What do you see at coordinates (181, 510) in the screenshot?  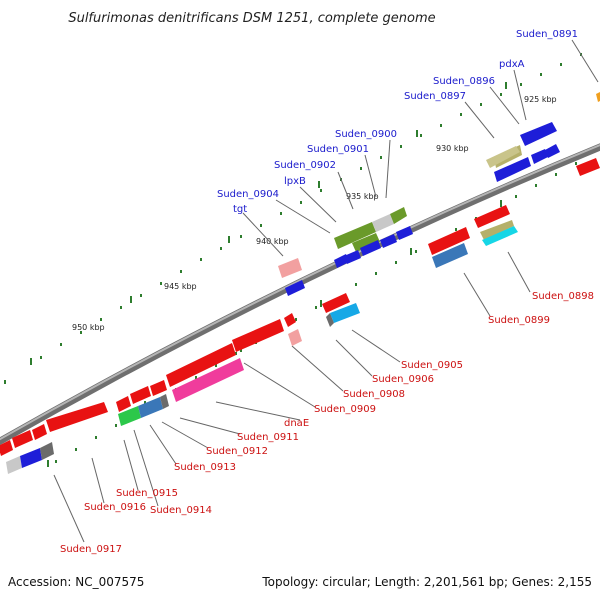 I see `label-suden-0914: Suden_0914` at bounding box center [181, 510].